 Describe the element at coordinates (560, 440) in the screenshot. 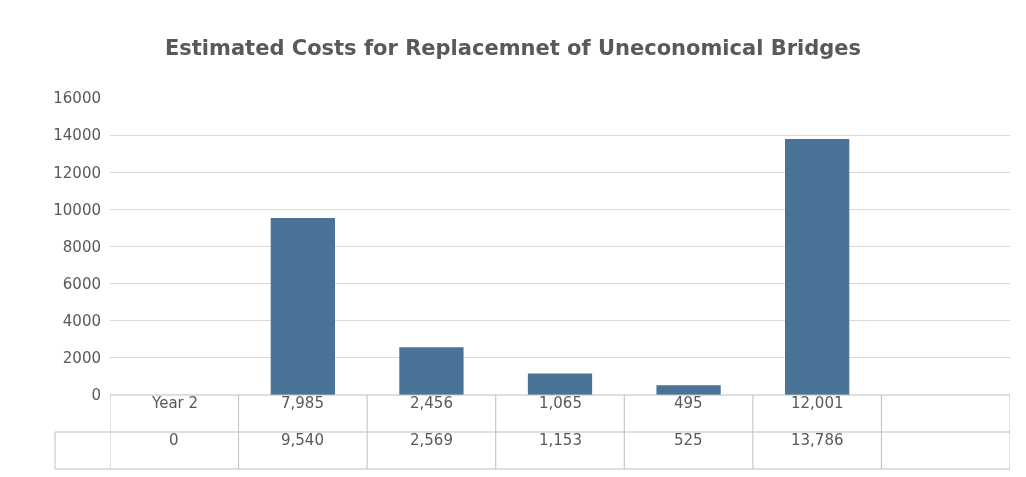

I see `data-label: 1,153` at that location.